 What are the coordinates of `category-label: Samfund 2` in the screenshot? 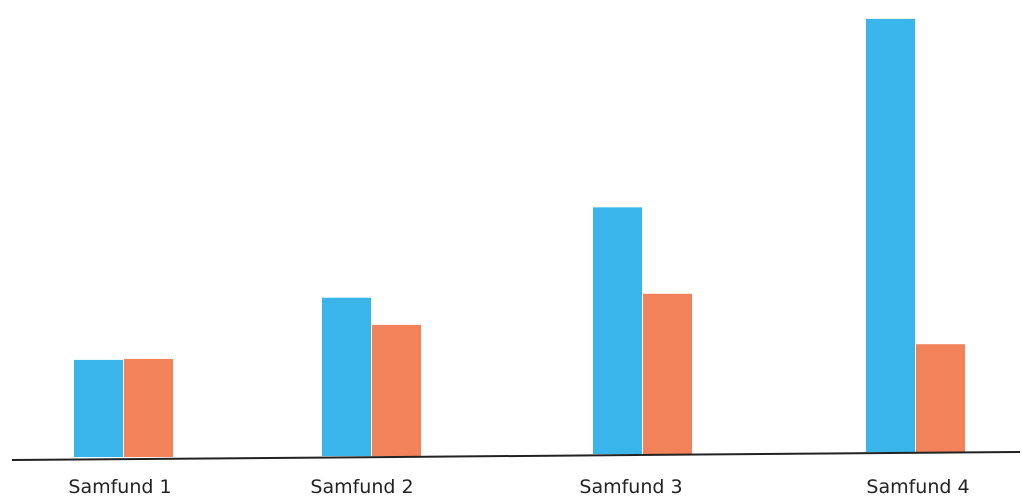 It's located at (361, 486).